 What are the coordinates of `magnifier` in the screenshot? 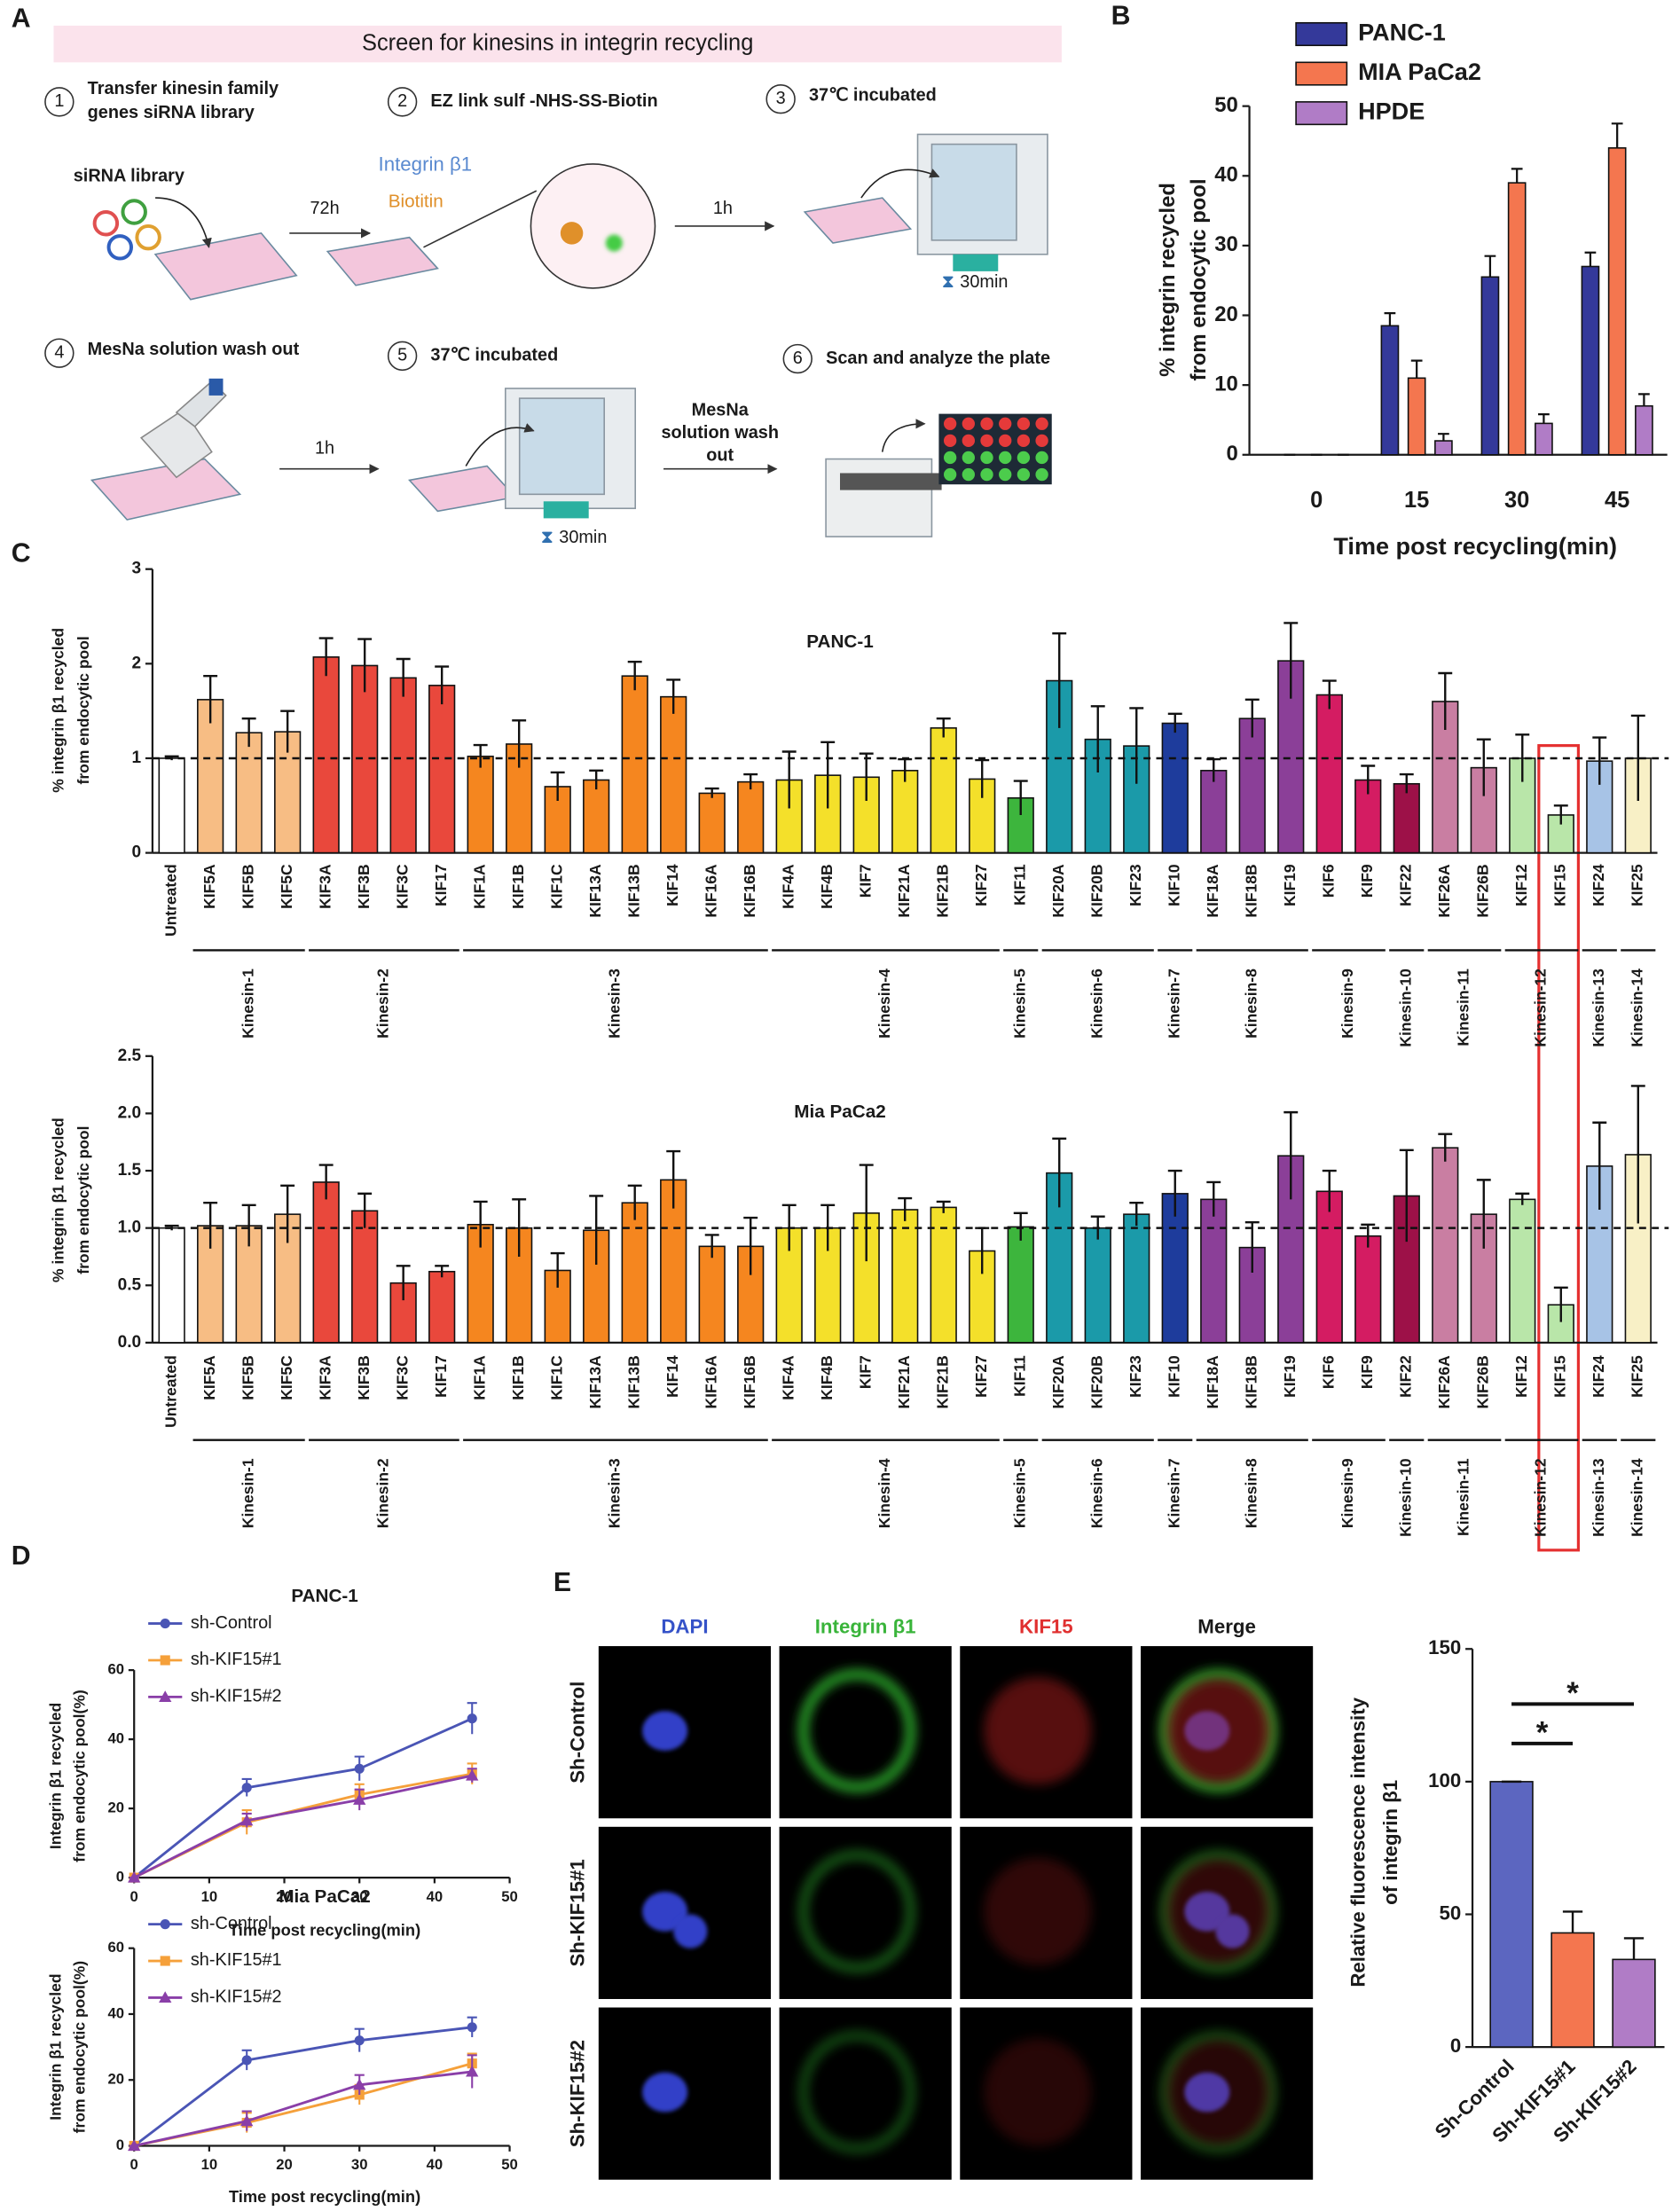 It's located at (593, 226).